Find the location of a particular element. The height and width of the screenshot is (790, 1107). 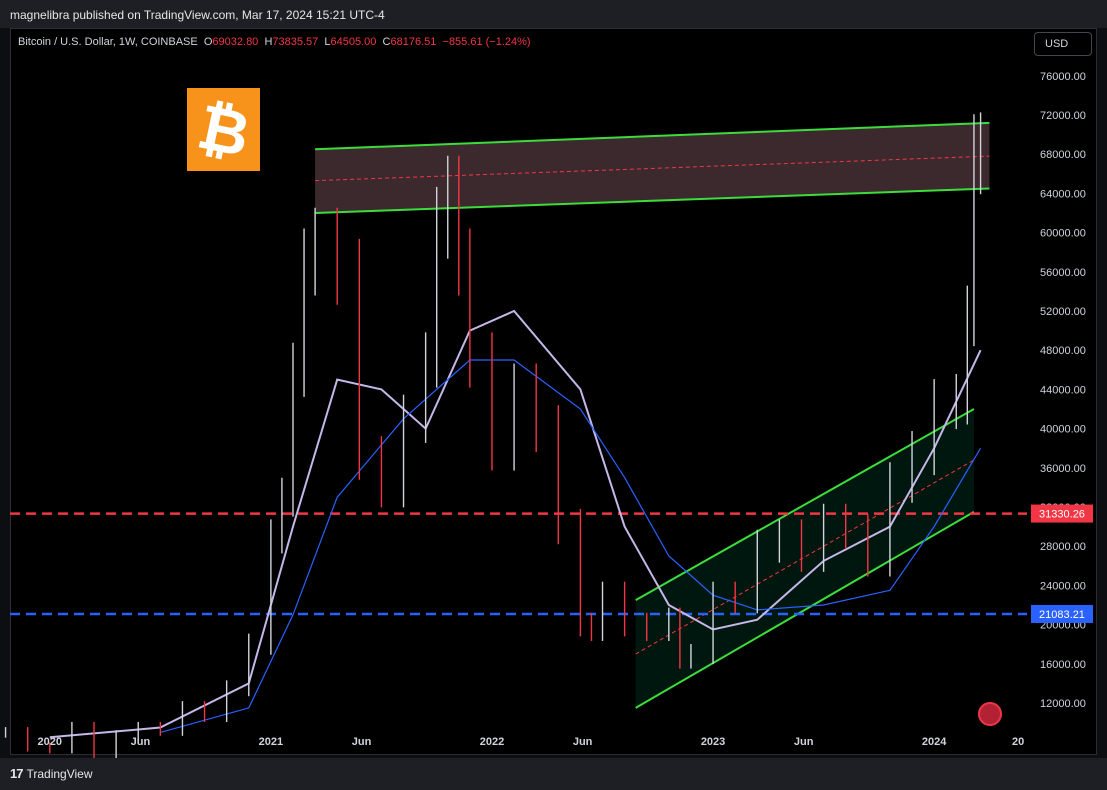

x-tick-label: 2020 is located at coordinates (50, 742).